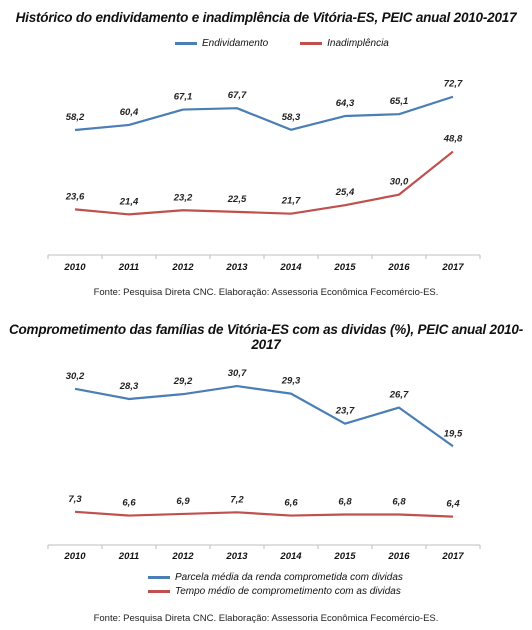  I want to click on data-label-s0-3: 67,7, so click(237, 95).